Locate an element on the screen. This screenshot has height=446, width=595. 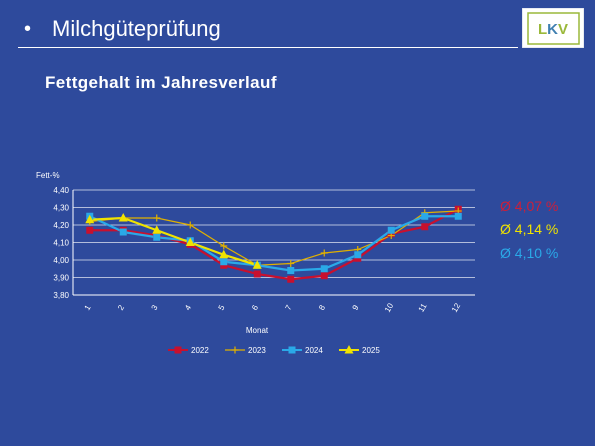
y-tick-label: 4,40 is located at coordinates (61, 190).